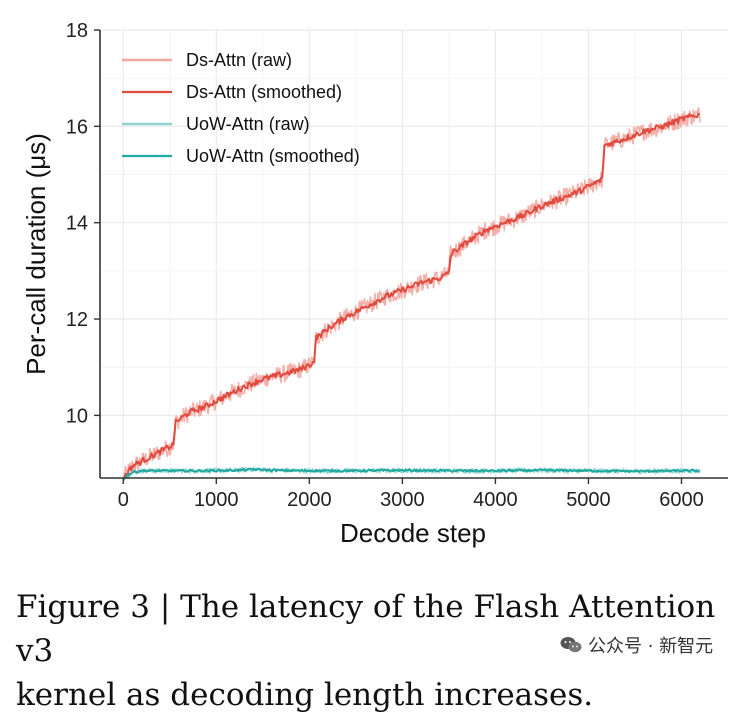 Image resolution: width=756 pixels, height=717 pixels. Describe the element at coordinates (305, 695) in the screenshot. I see `caption-line-2: kernel as decoding length increases.` at that location.